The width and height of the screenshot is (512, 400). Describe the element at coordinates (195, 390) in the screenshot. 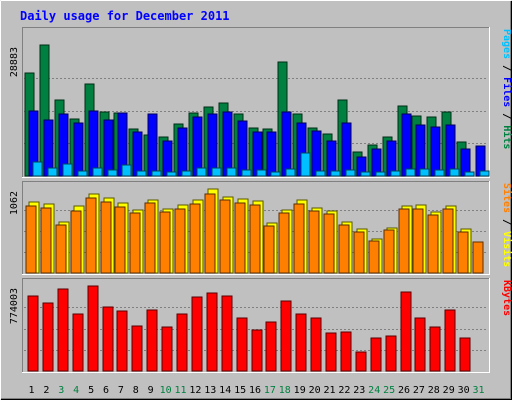

I see `day-label-12: 12` at that location.